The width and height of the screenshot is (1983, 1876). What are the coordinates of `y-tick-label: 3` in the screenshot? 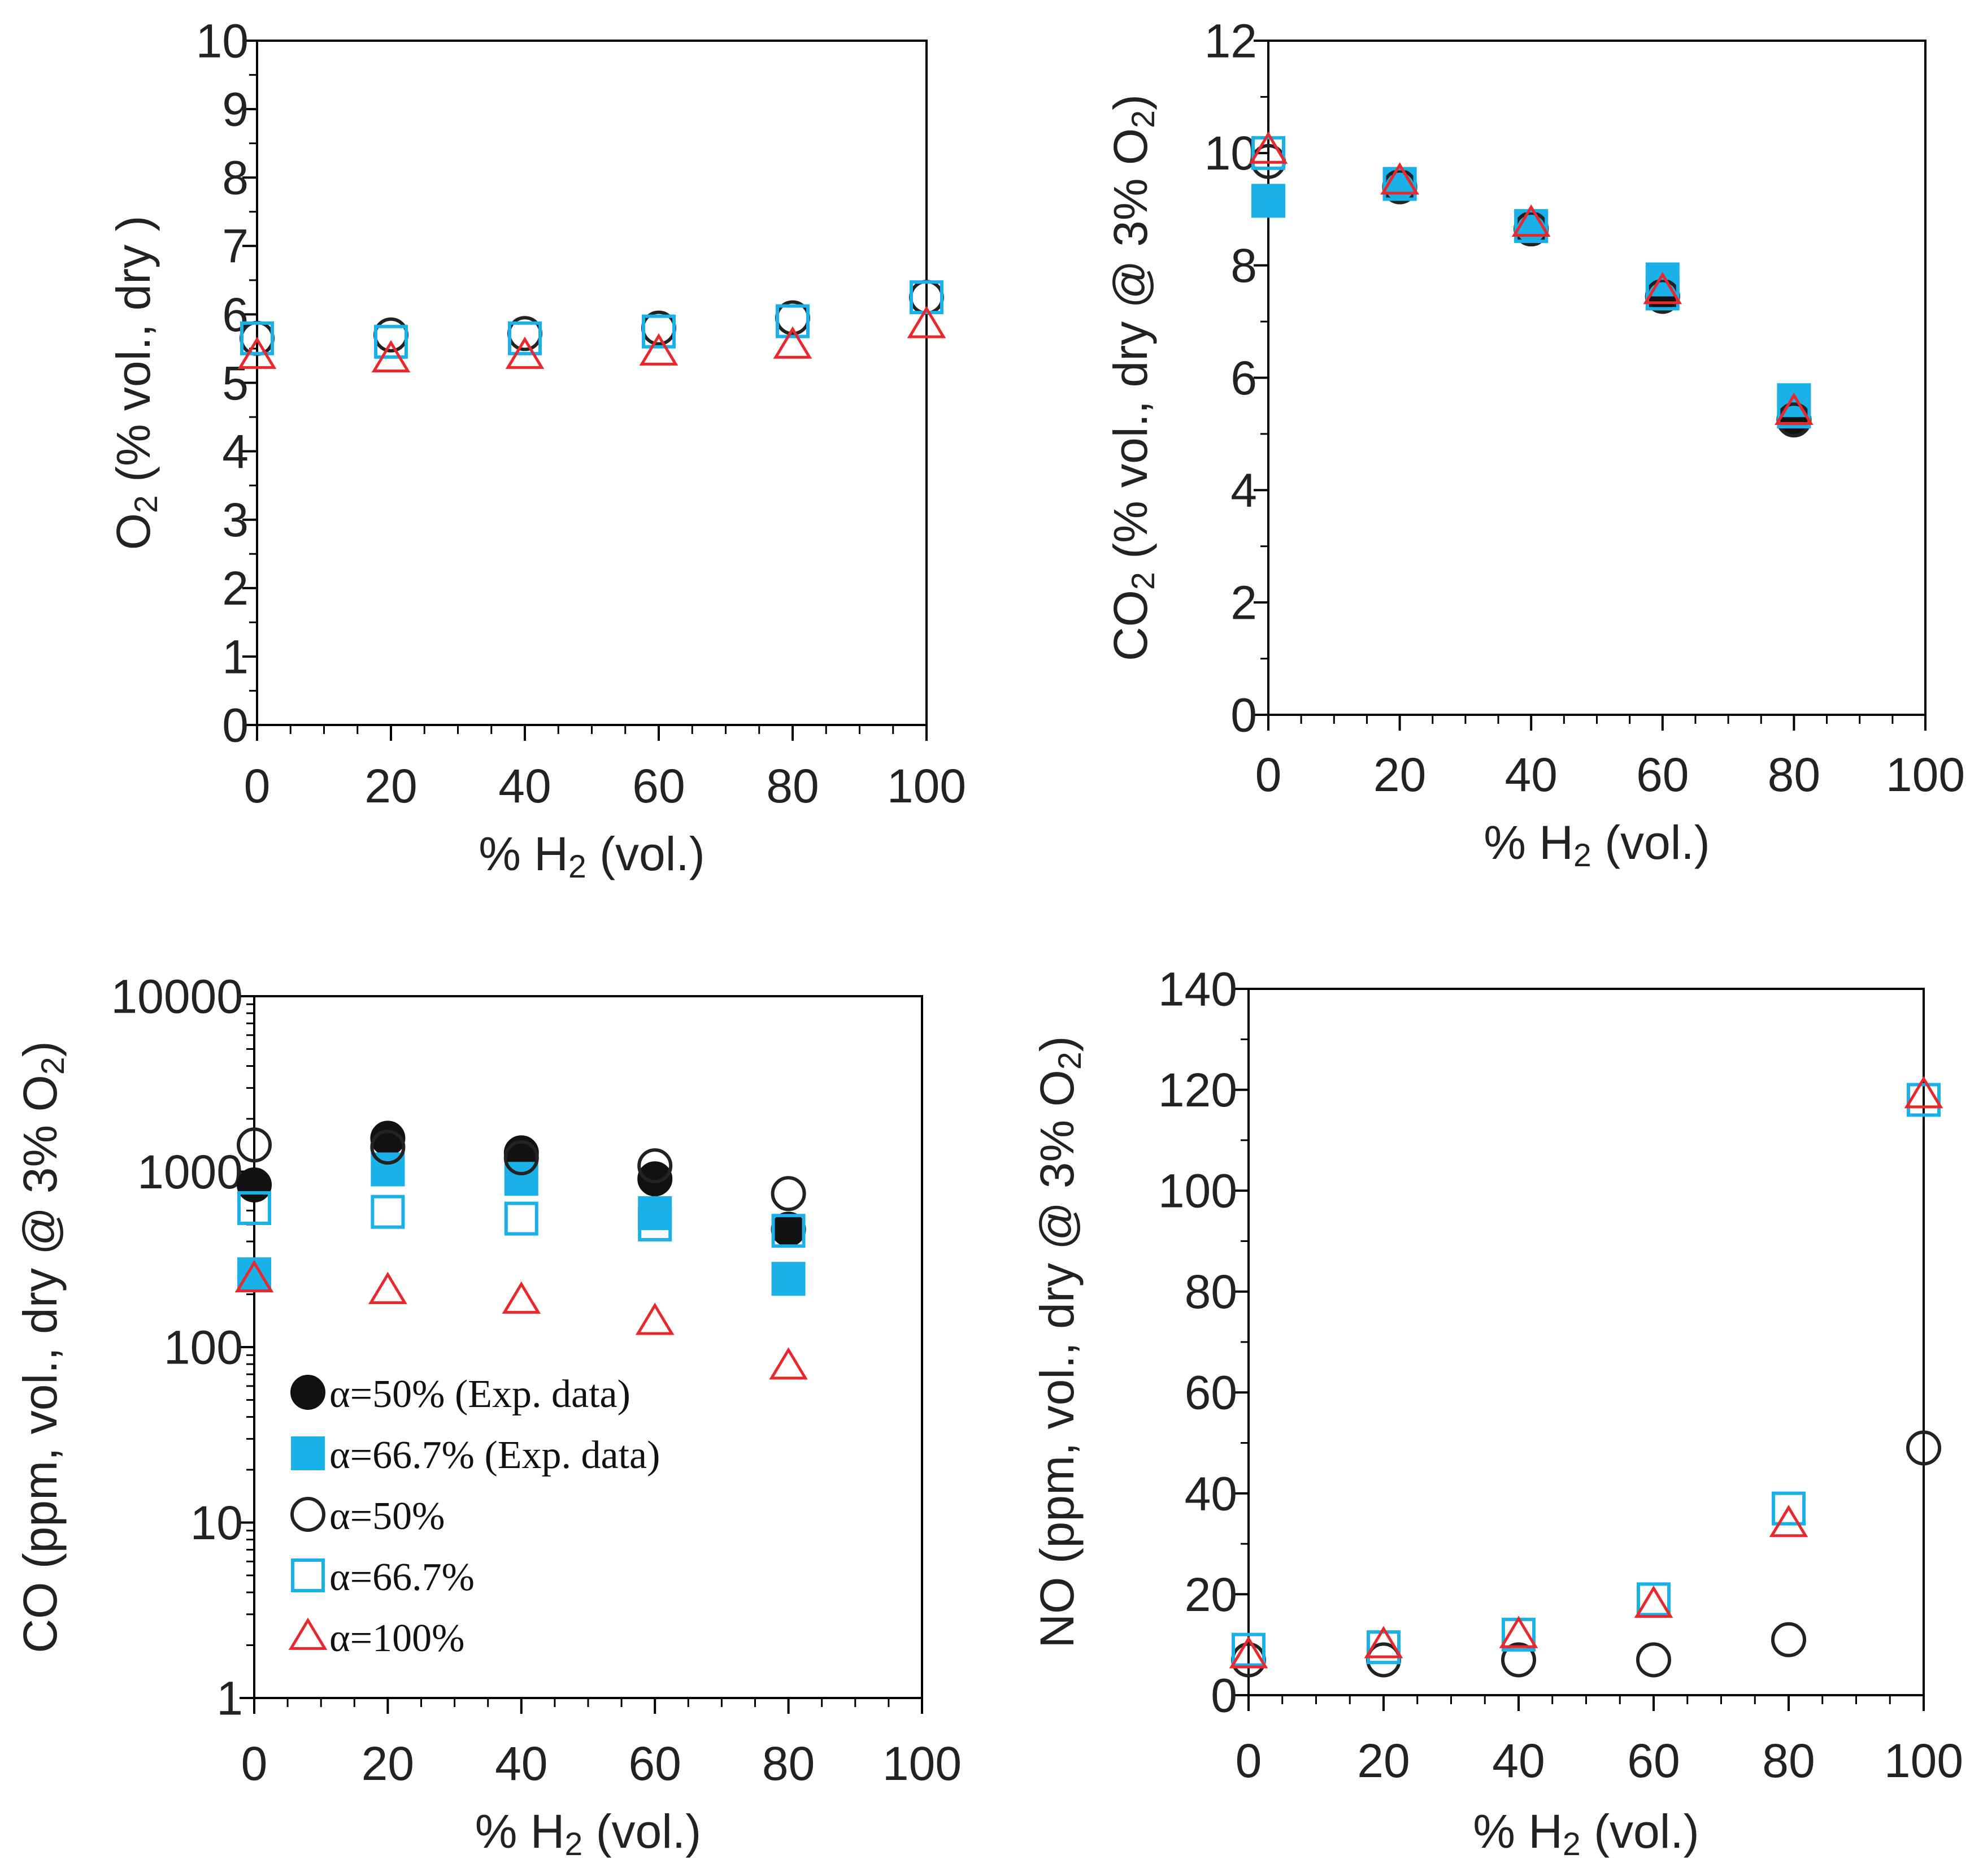 It's located at (235, 519).